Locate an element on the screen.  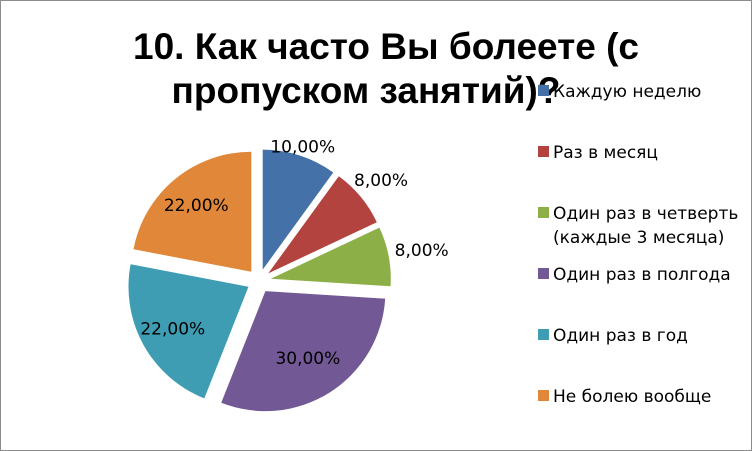
legend-label-2: Раз в месяц is located at coordinates (605, 153).